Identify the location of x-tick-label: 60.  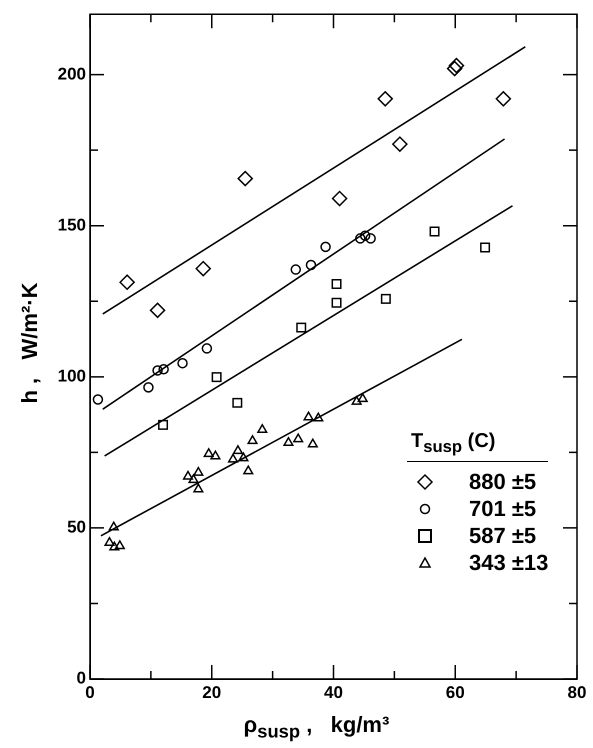
(455, 692).